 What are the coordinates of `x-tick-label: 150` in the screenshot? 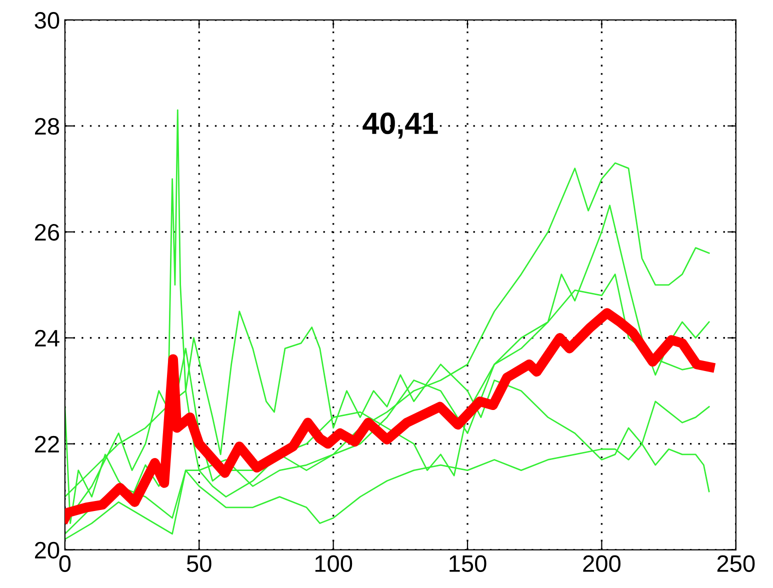 It's located at (468, 563).